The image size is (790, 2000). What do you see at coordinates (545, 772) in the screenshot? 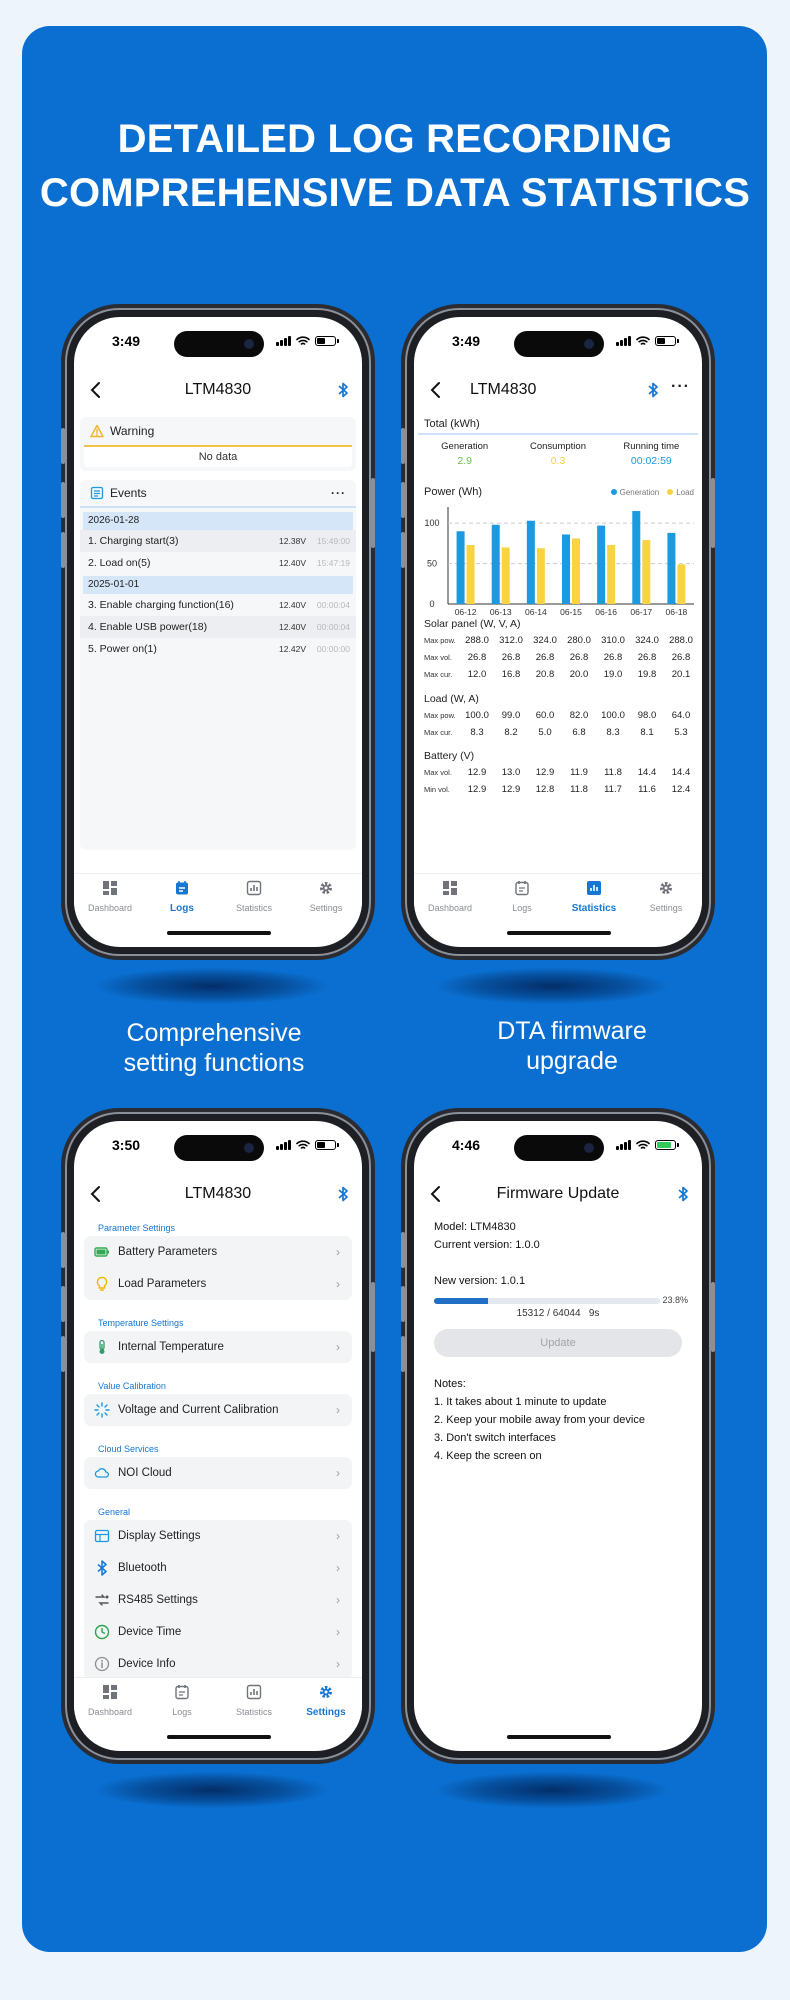
I see `table-cell: 12.9` at bounding box center [545, 772].